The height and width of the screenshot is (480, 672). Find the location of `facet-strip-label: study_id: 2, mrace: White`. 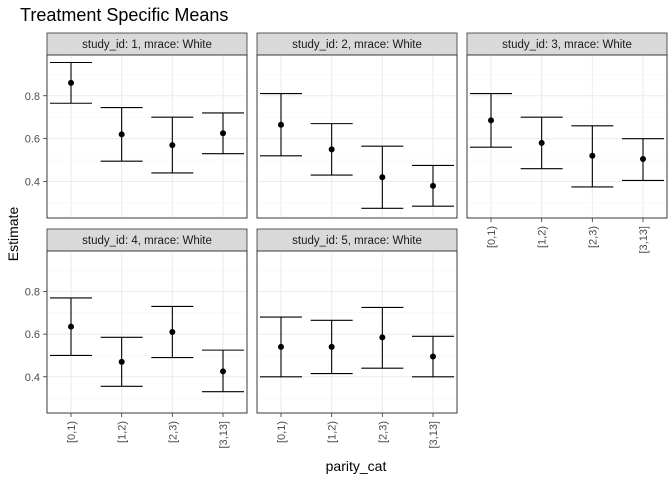

facet-strip-label: study_id: 2, mrace: White is located at coordinates (357, 45).